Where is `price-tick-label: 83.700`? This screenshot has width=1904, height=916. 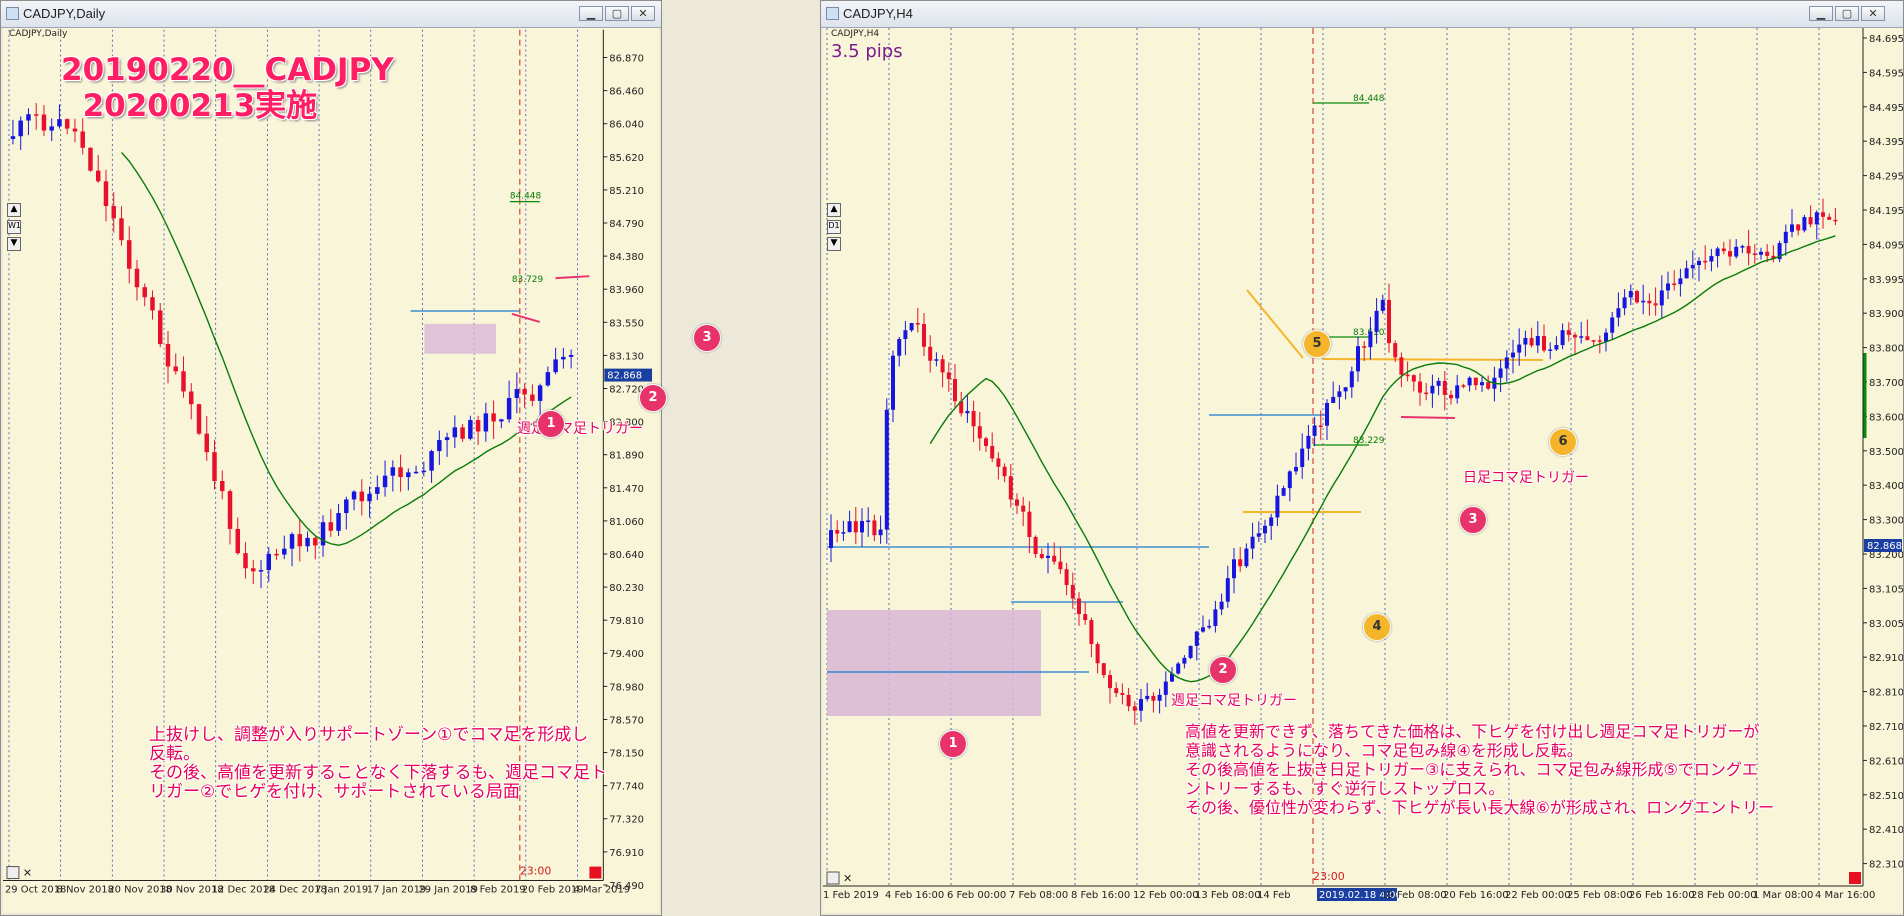 price-tick-label: 83.700 is located at coordinates (1886, 383).